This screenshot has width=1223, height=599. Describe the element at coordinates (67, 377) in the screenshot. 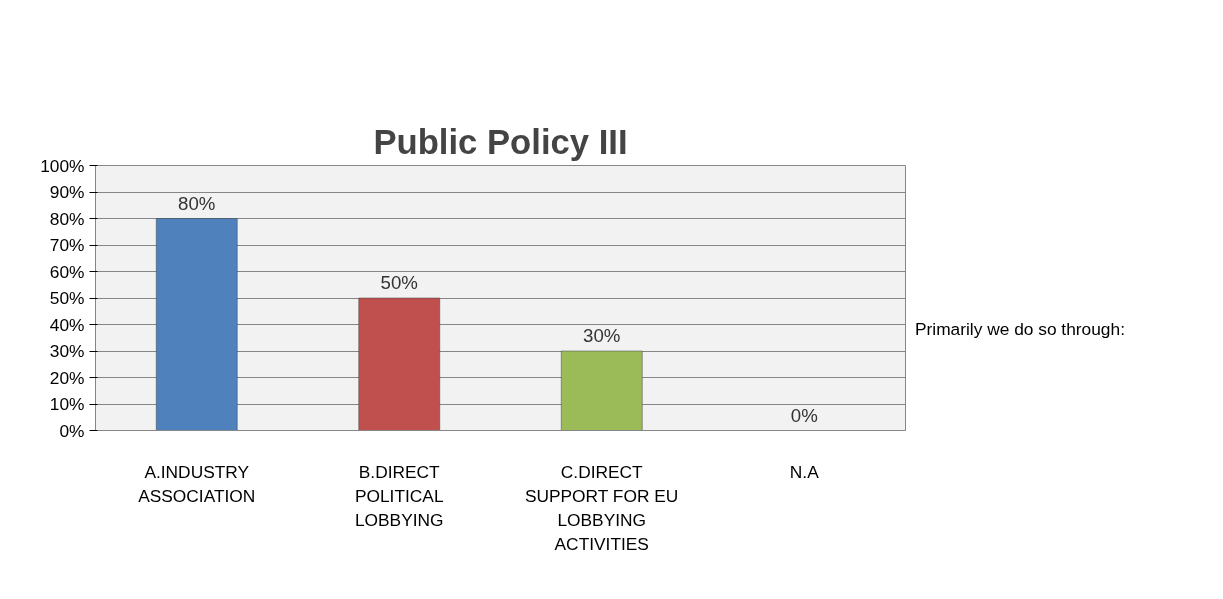

I see `y-tick-label: 20%` at that location.